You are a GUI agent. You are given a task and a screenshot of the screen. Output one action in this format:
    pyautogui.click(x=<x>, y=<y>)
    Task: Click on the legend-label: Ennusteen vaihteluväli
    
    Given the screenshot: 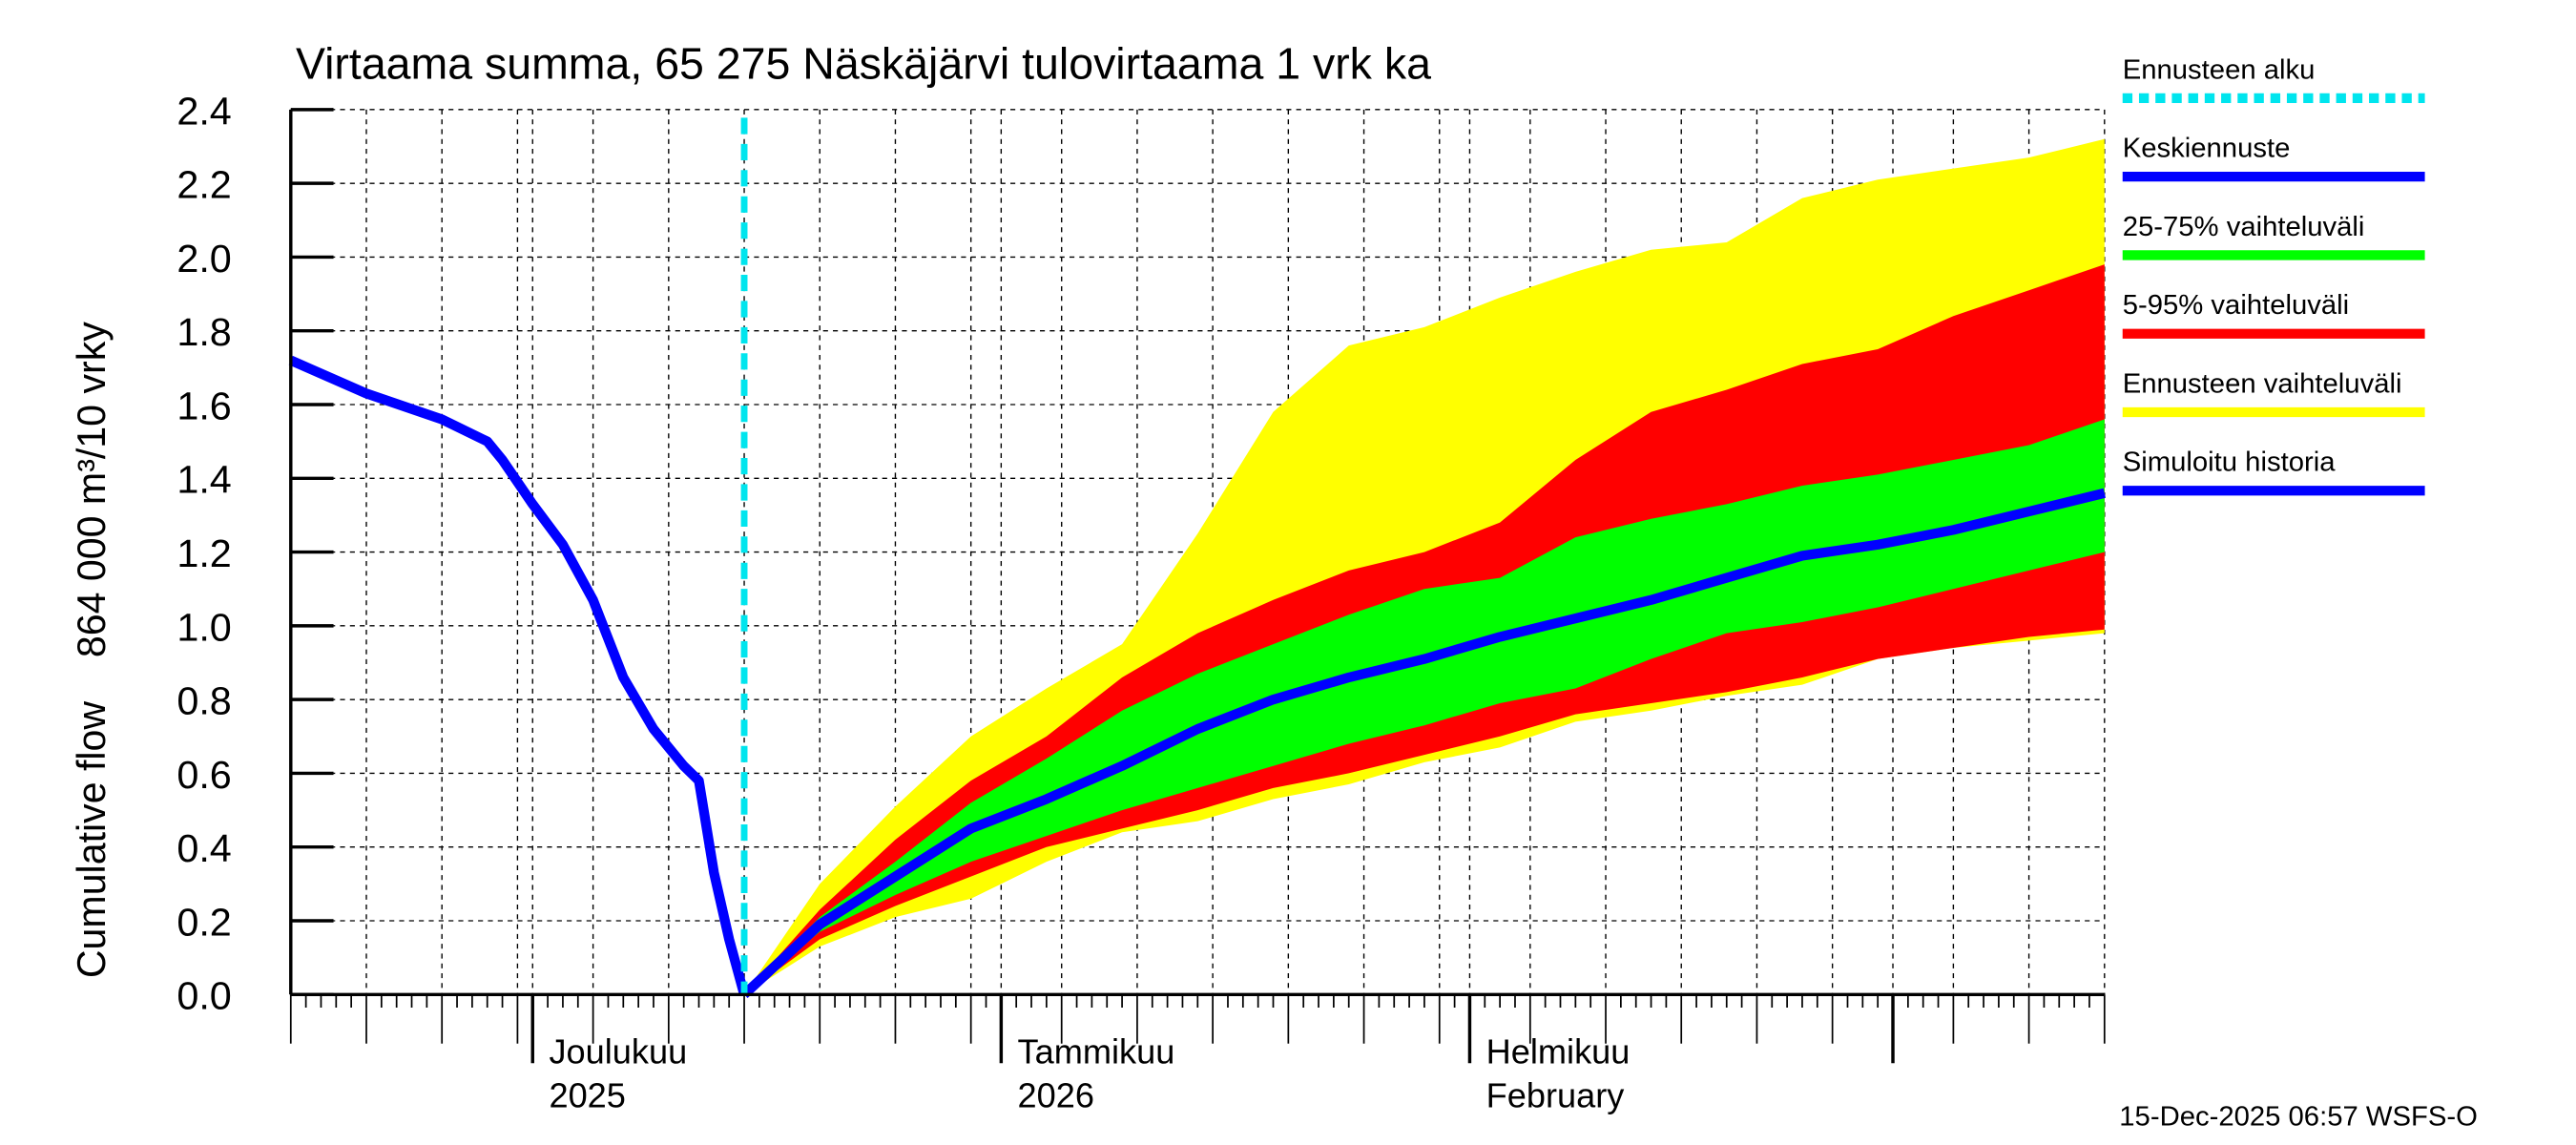 What is the action you would take?
    pyautogui.click(x=2262, y=383)
    